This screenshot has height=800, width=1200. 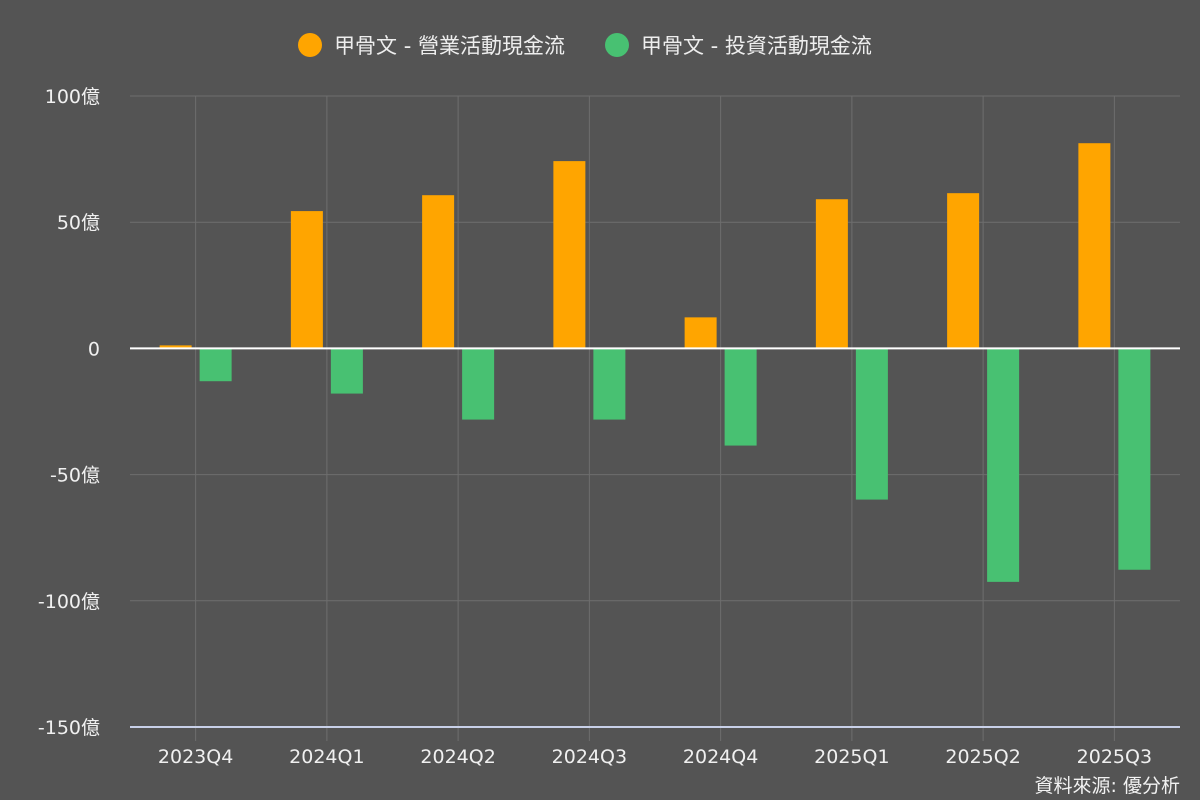 What do you see at coordinates (831, 274) in the screenshot?
I see `bar-operating-2025Q1` at bounding box center [831, 274].